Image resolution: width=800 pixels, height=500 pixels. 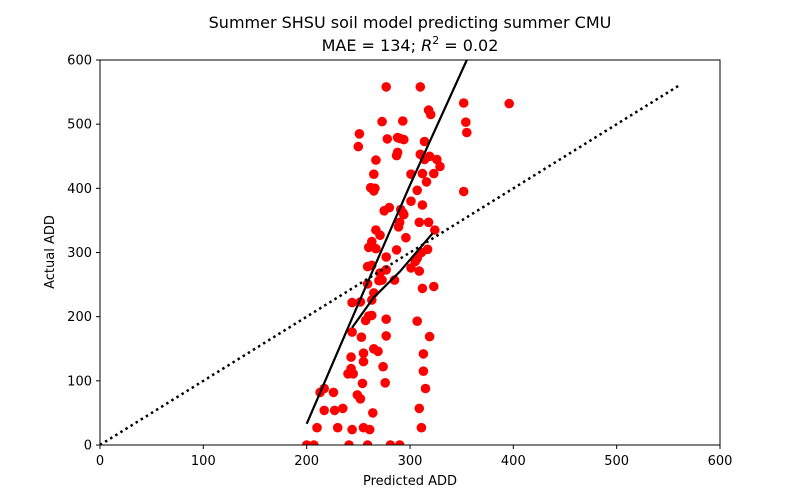 I want to click on y-tick-label-4: 400, so click(x=79, y=189).